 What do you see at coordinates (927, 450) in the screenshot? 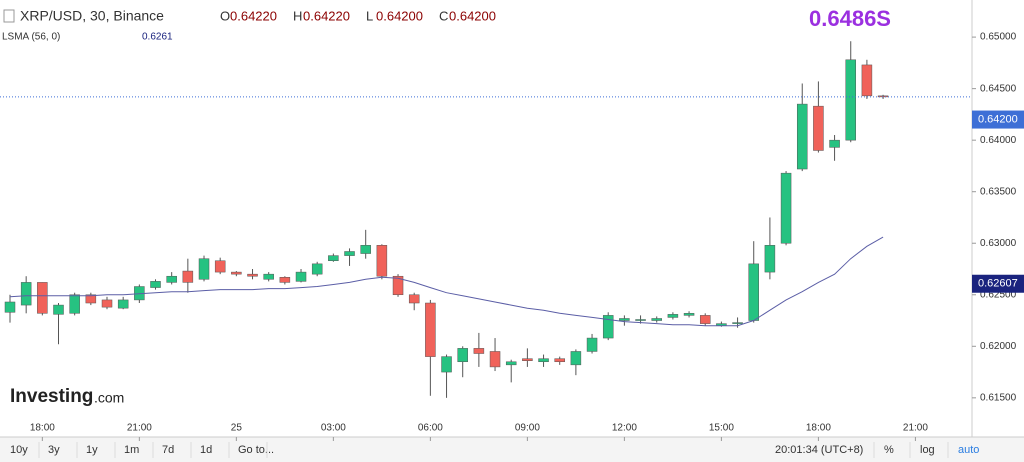
I see `option-button: log` at bounding box center [927, 450].